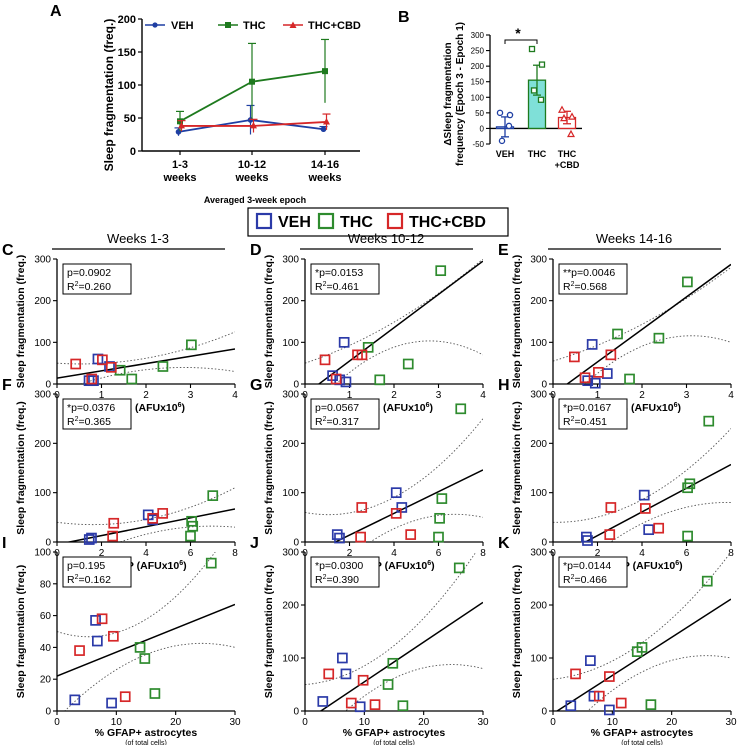 The width and height of the screenshot is (739, 750). I want to click on panel-k-ci-upper, so click(642, 616).